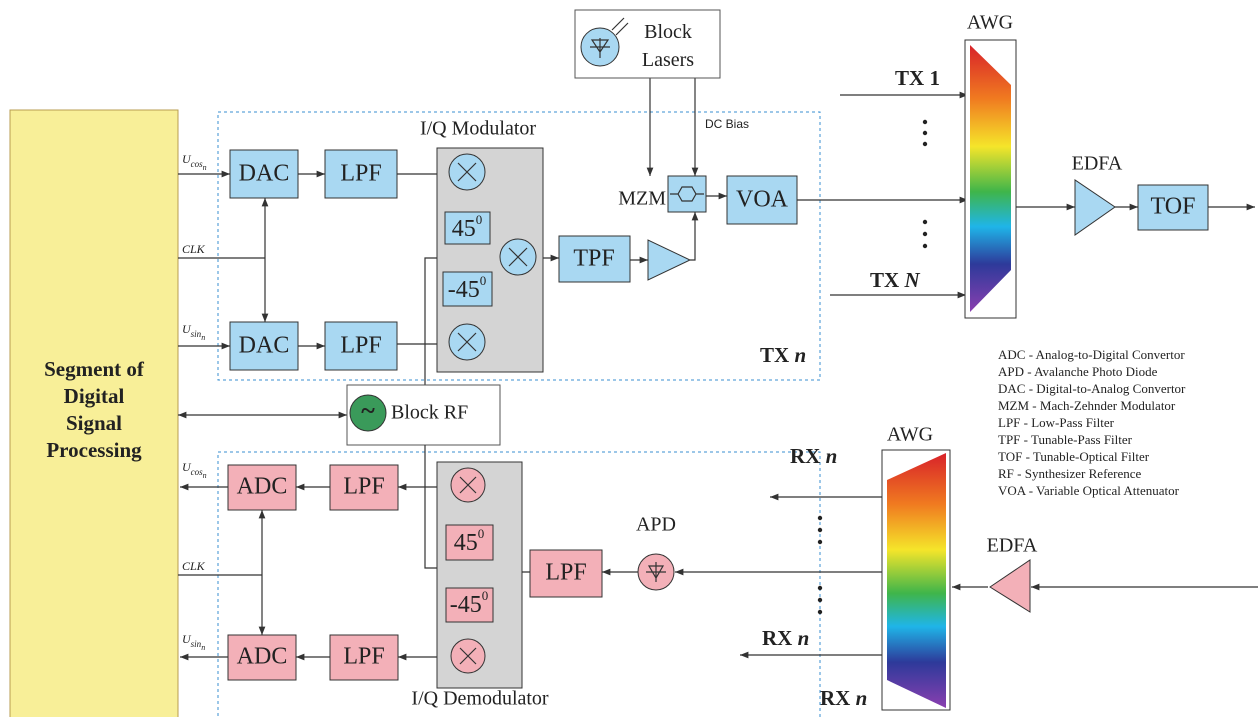 This screenshot has height=717, width=1258. I want to click on voa-block, so click(762, 200).